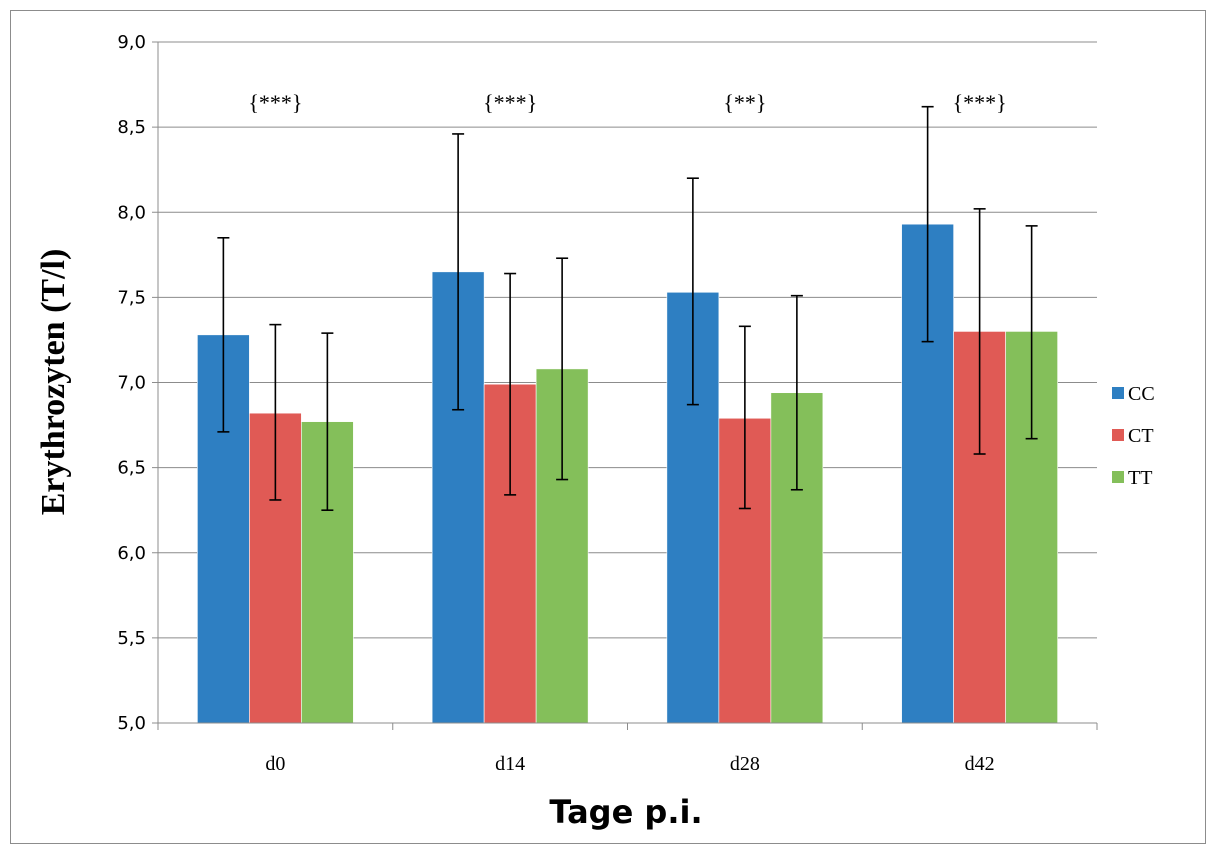  Describe the element at coordinates (510, 764) in the screenshot. I see `x-tick-label: d14` at that location.